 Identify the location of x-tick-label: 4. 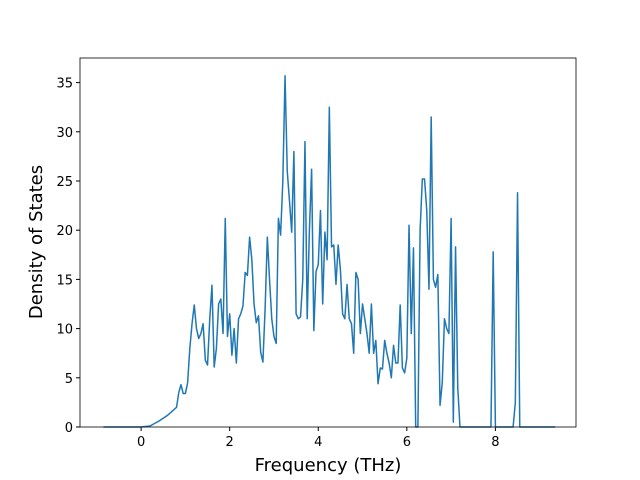
(318, 442).